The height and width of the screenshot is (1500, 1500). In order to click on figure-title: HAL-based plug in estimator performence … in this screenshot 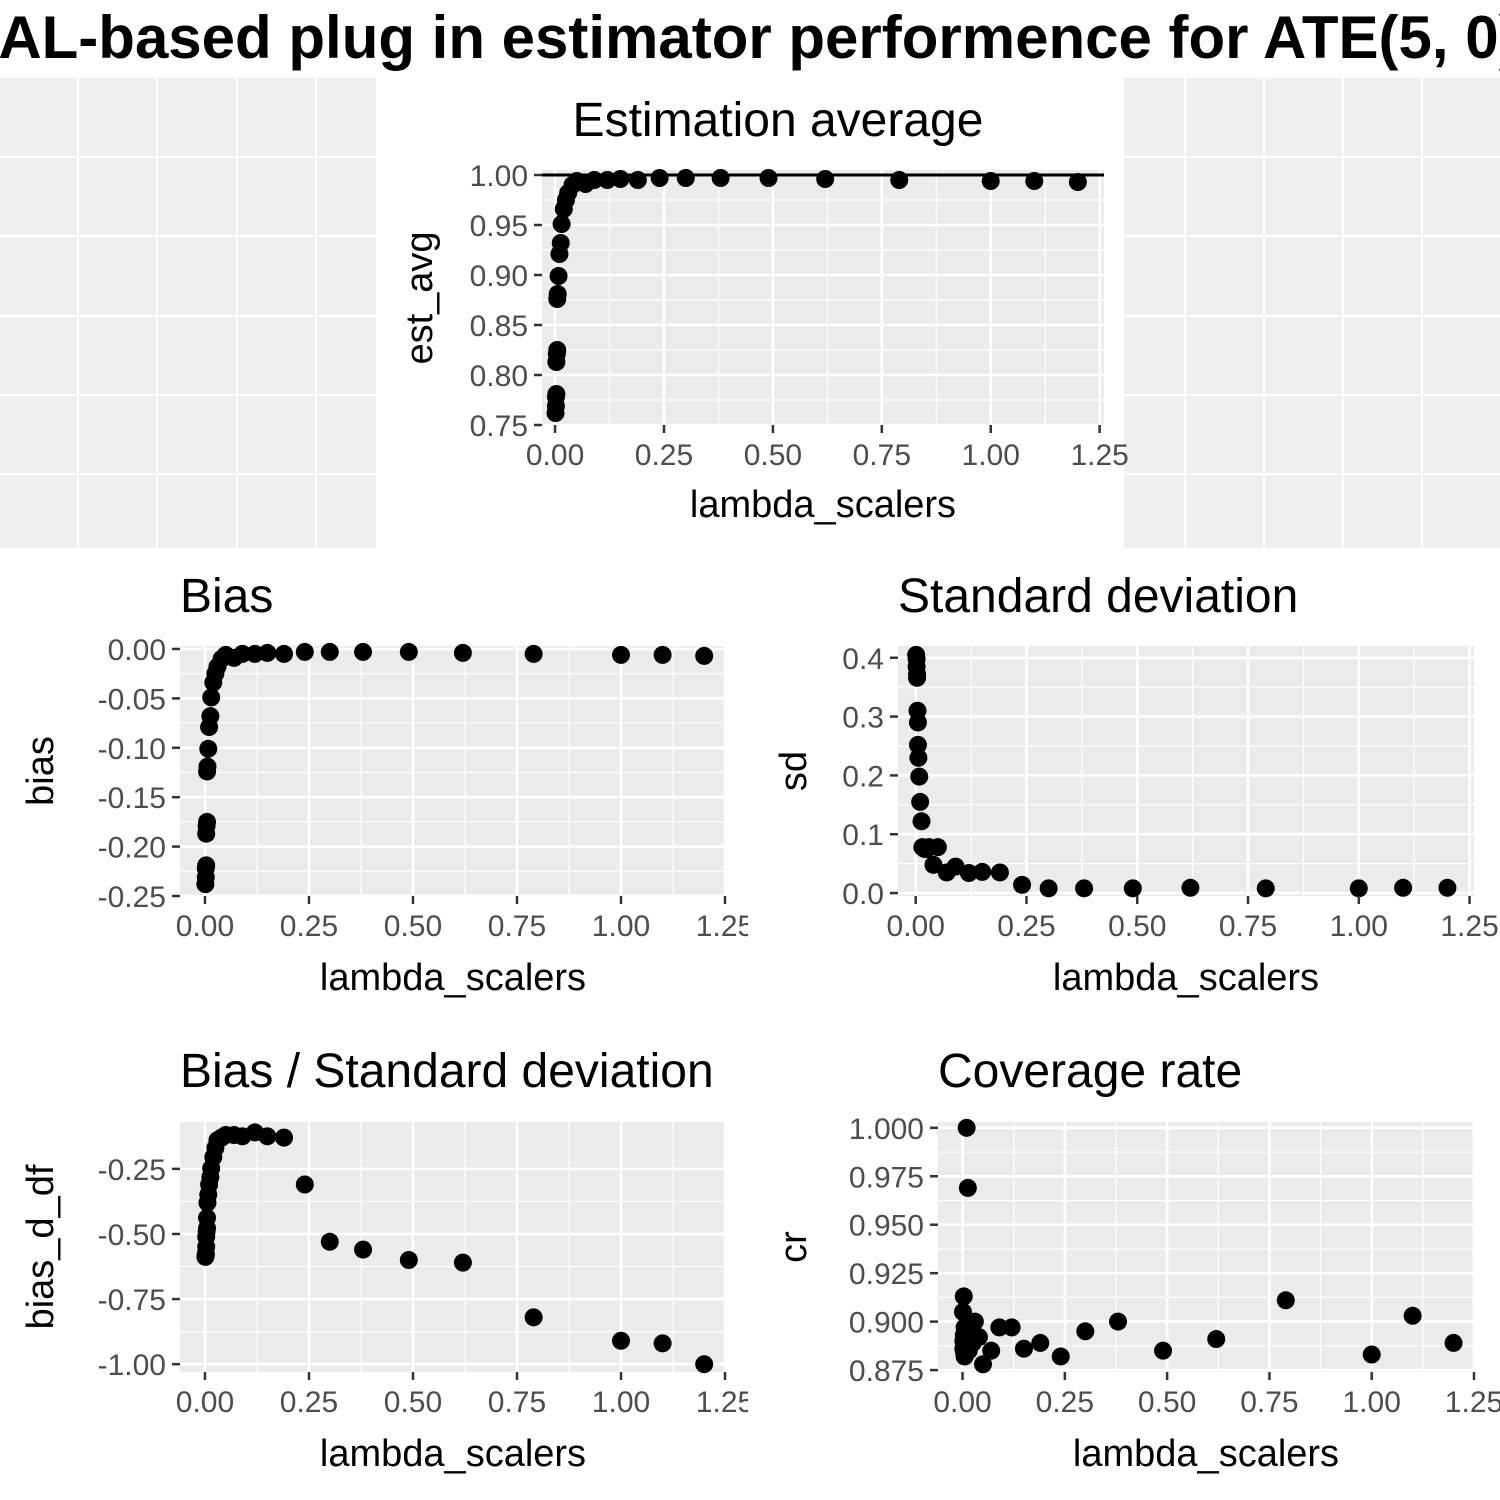, I will do `click(750, 37)`.